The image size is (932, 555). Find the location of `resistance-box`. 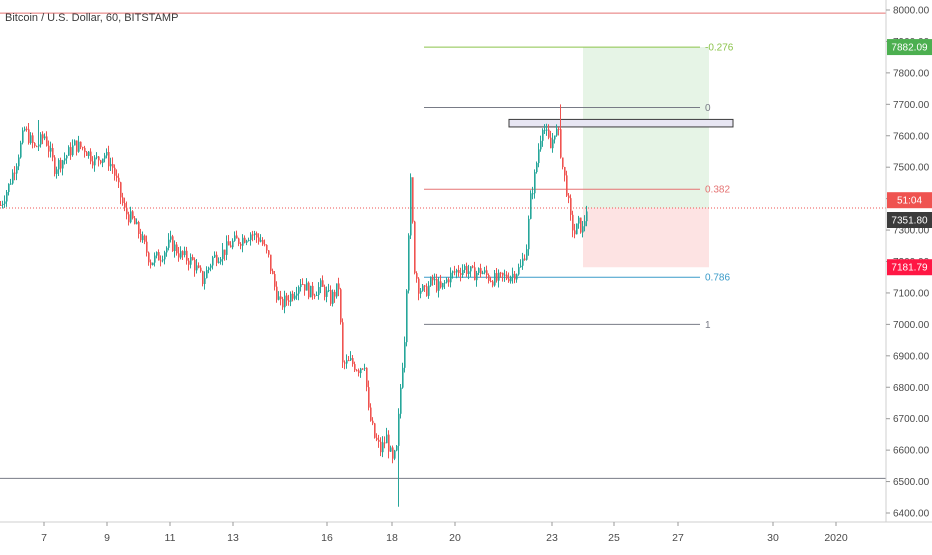

resistance-box is located at coordinates (621, 123).